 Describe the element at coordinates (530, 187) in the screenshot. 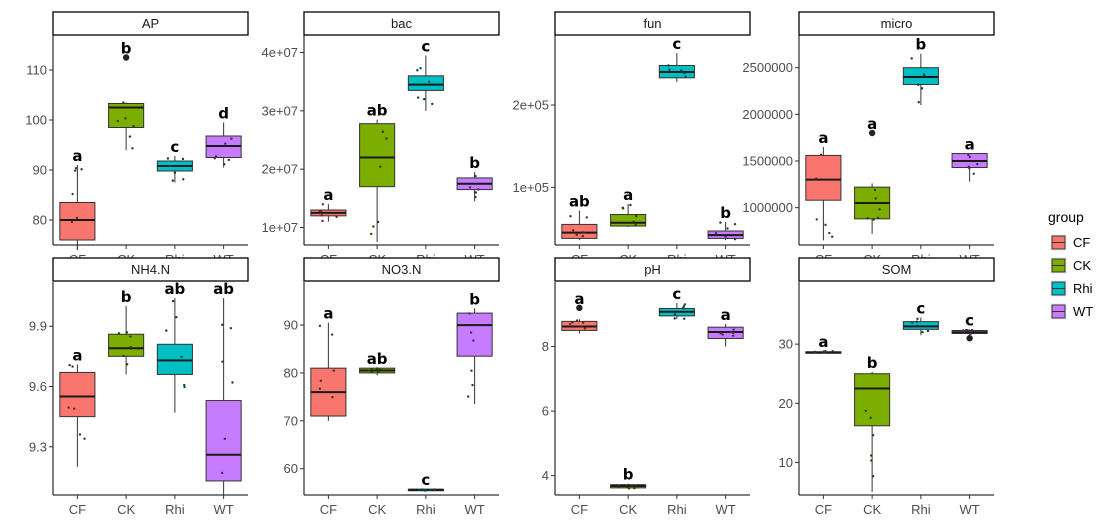

I see `y-tick-label: 1e+05` at that location.